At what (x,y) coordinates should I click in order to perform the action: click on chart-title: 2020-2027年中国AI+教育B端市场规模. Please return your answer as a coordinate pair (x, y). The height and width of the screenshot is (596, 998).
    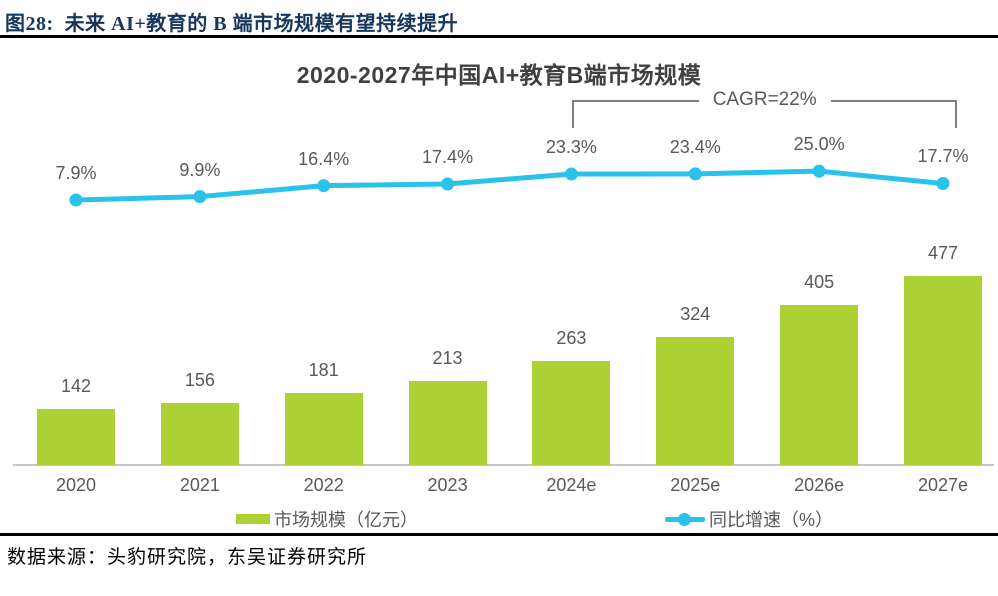
    Looking at the image, I should click on (499, 75).